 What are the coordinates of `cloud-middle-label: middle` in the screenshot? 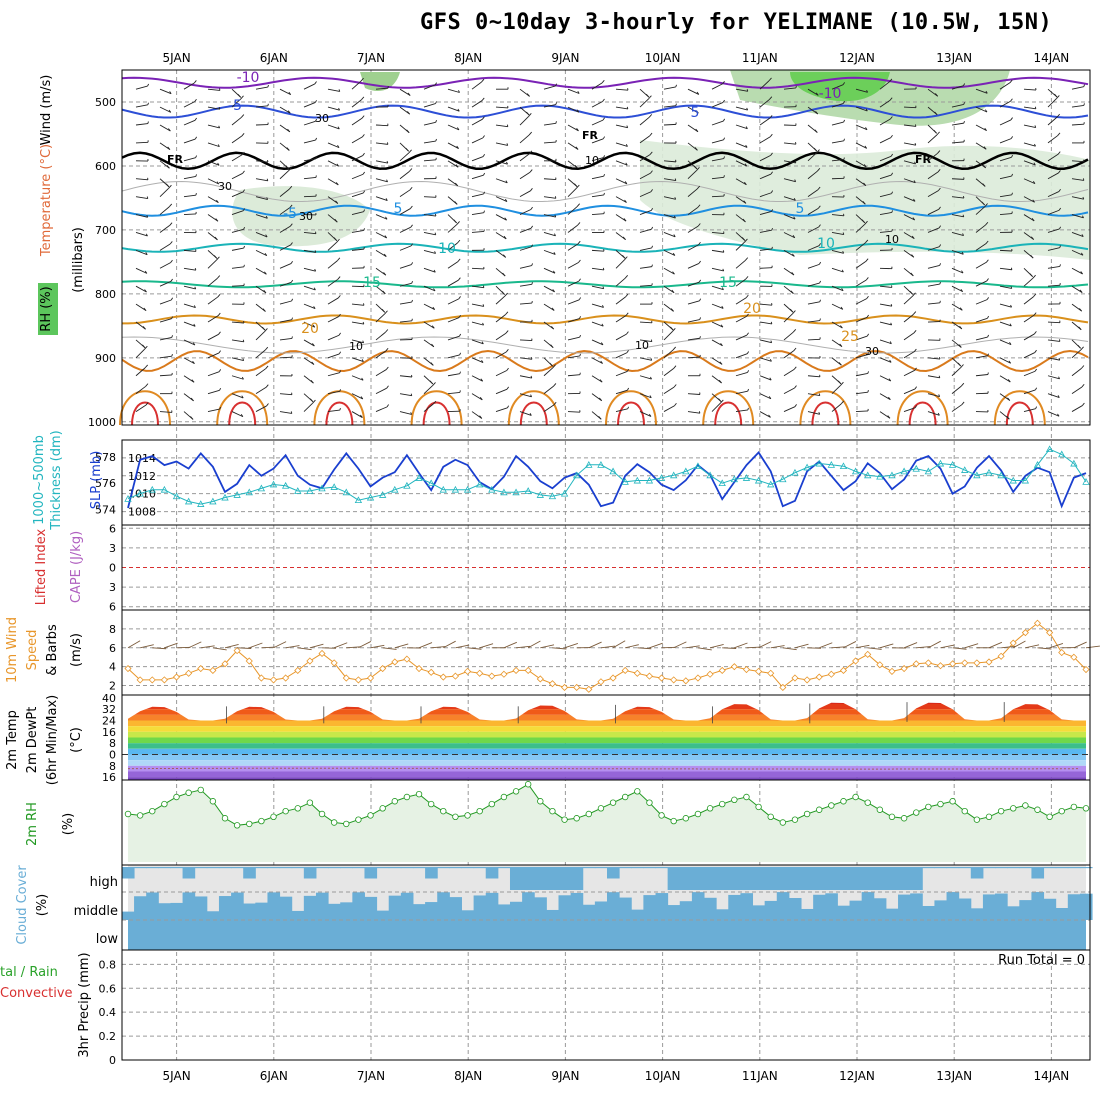 It's located at (96, 911).